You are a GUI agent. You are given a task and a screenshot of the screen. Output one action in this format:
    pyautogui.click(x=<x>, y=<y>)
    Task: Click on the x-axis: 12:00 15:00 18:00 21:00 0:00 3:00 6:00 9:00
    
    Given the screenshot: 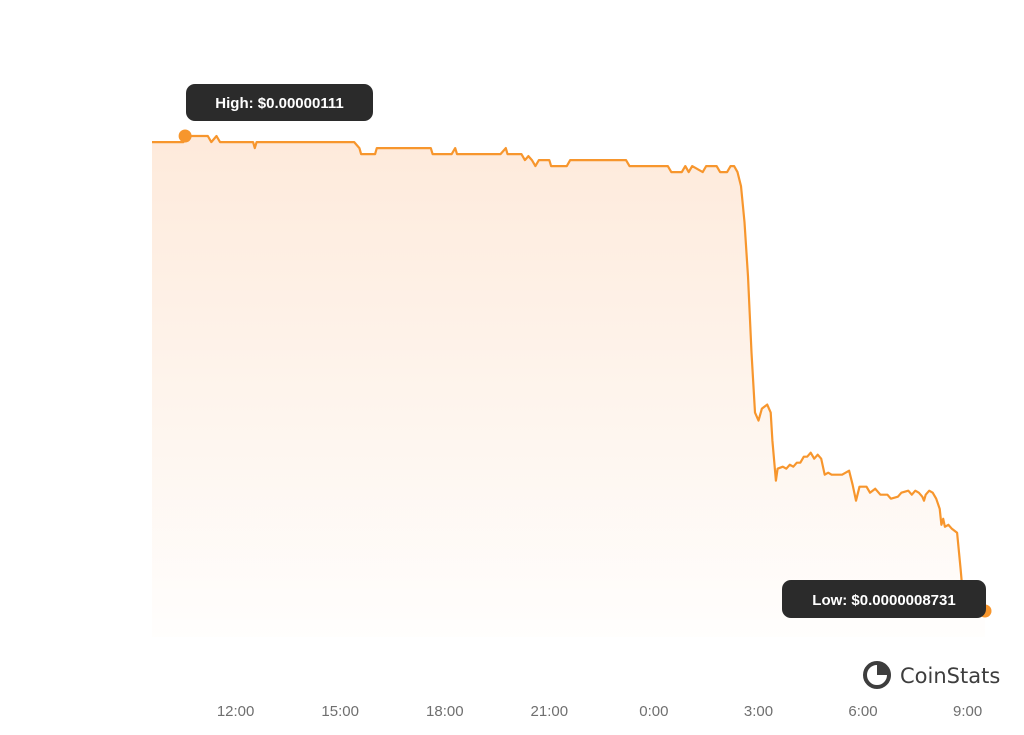 What is the action you would take?
    pyautogui.click(x=599, y=711)
    